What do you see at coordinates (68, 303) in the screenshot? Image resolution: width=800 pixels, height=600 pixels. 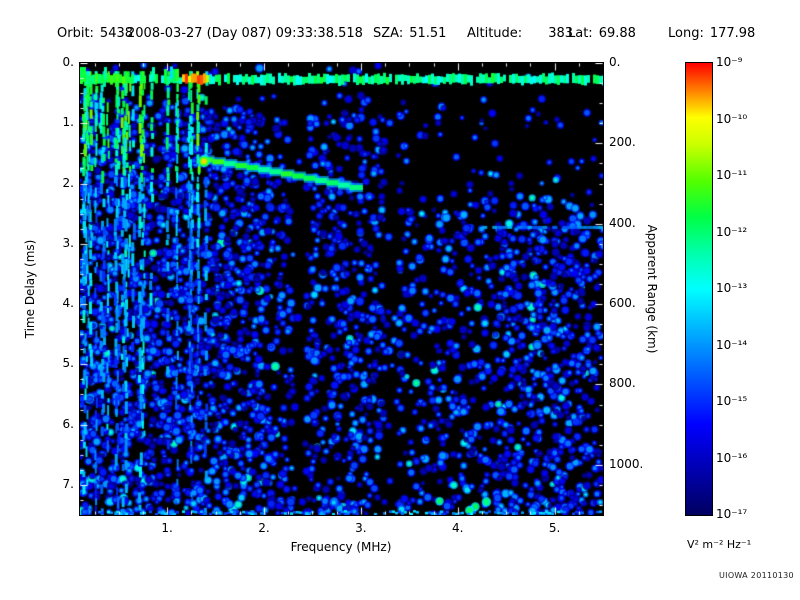 I see `y-tick-label-4: 4.` at bounding box center [68, 303].